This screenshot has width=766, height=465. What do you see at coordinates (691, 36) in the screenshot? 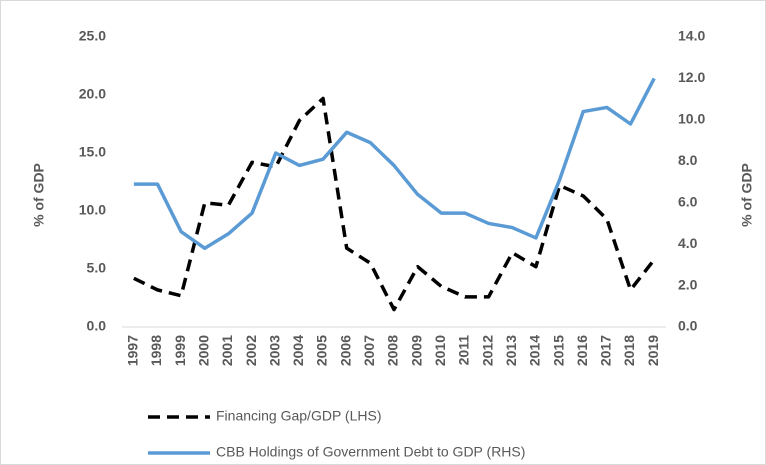
I see `y2-tick-label: 14.0` at bounding box center [691, 36].